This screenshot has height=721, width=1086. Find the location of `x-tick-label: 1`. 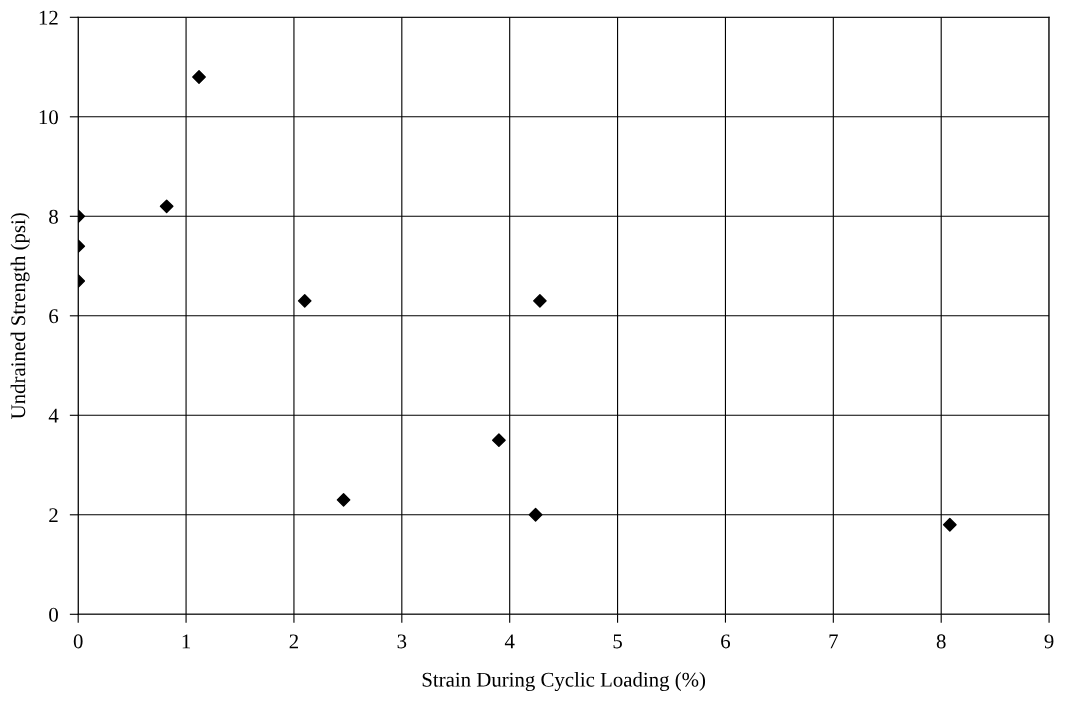

x-tick-label: 1 is located at coordinates (186, 641).